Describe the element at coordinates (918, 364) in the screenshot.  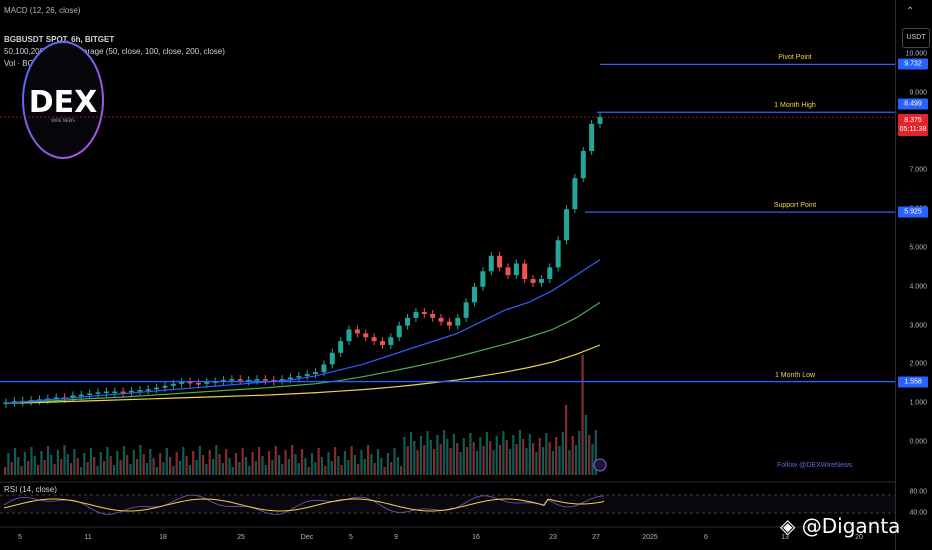
I see `price-tick: 2.000` at that location.